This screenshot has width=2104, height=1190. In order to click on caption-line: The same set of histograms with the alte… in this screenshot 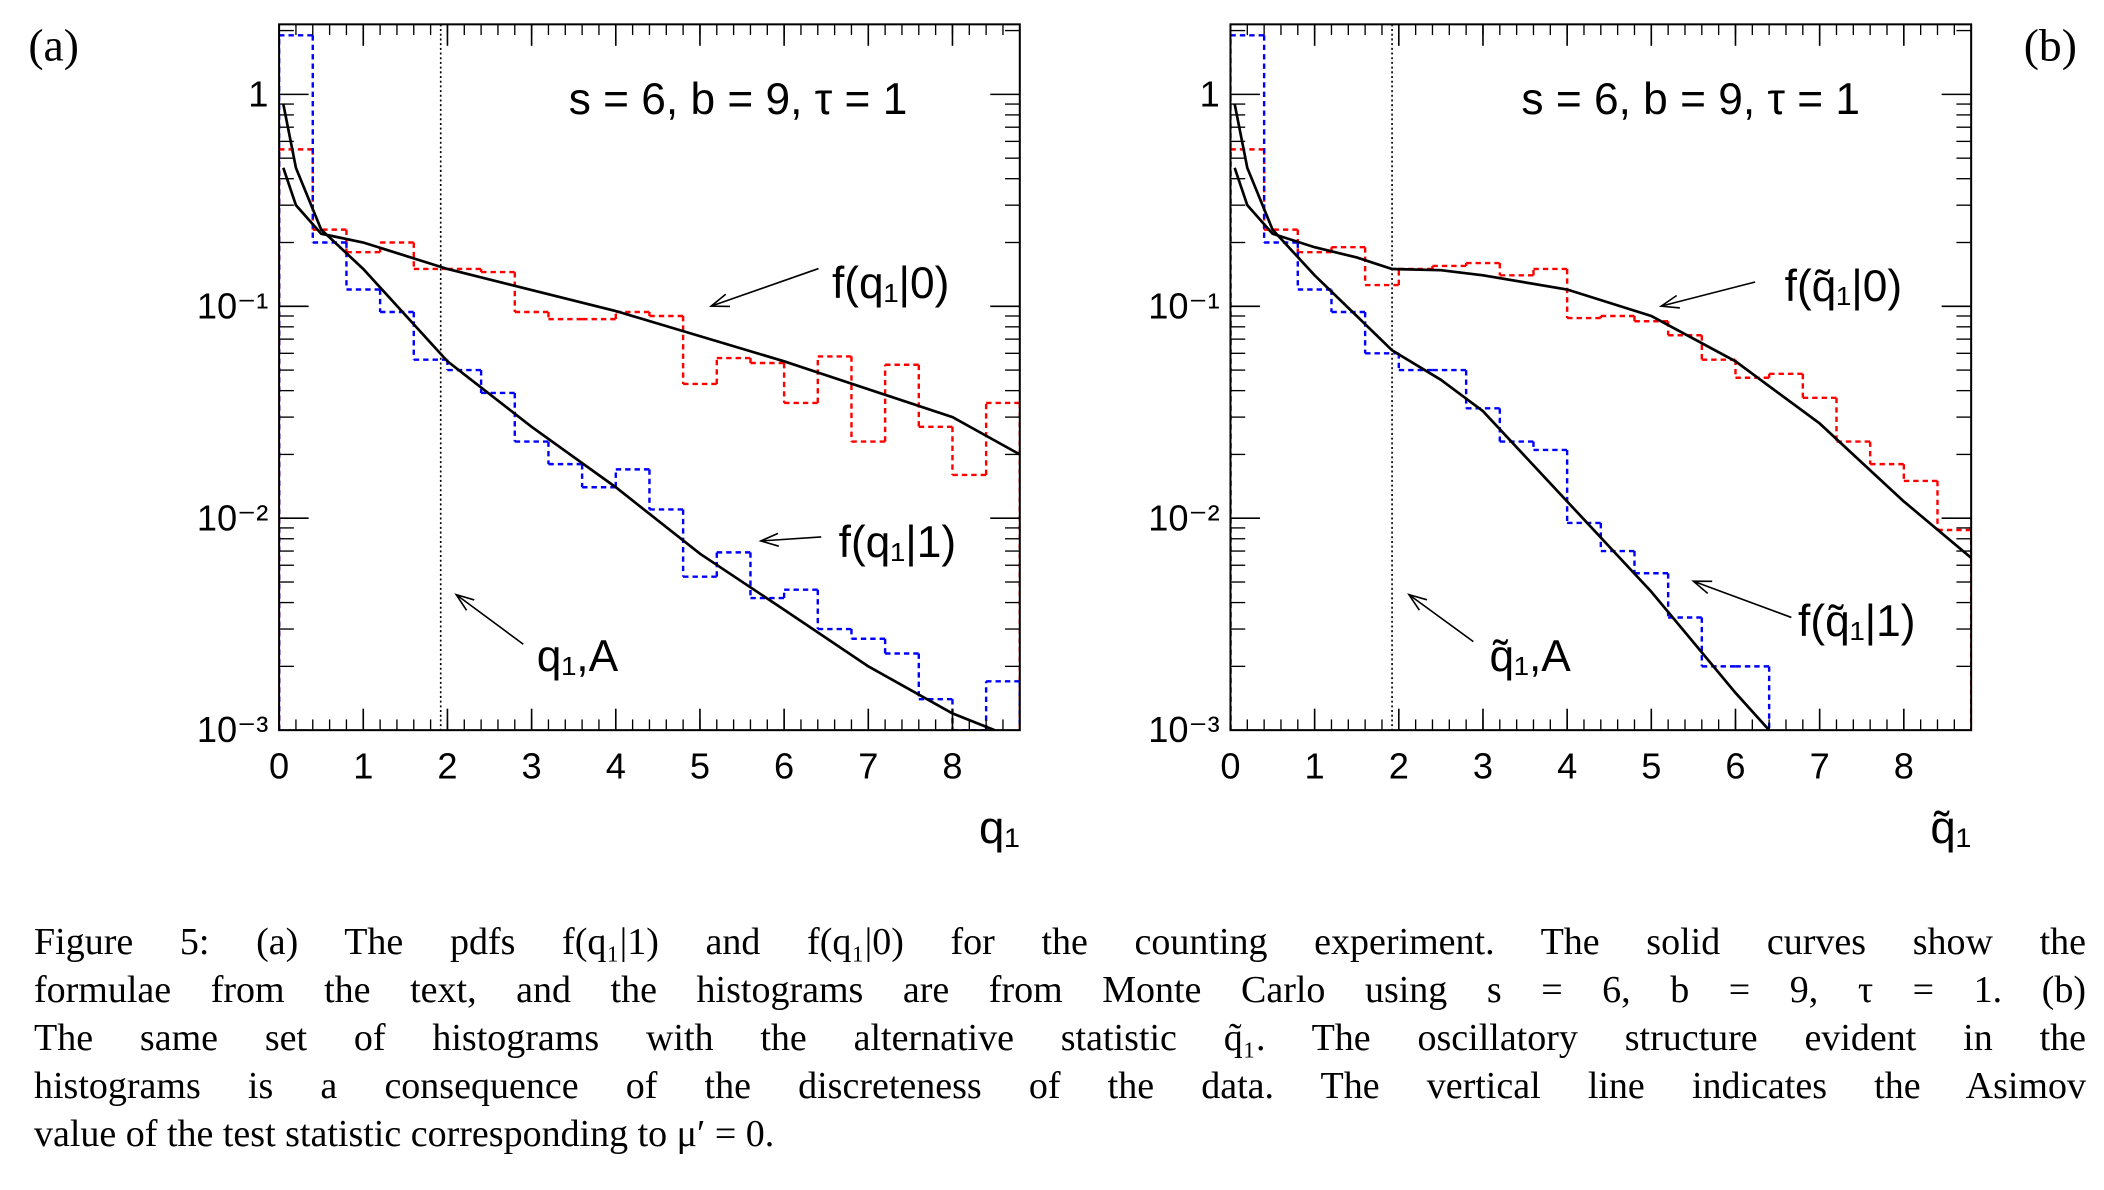, I will do `click(1060, 1038)`.